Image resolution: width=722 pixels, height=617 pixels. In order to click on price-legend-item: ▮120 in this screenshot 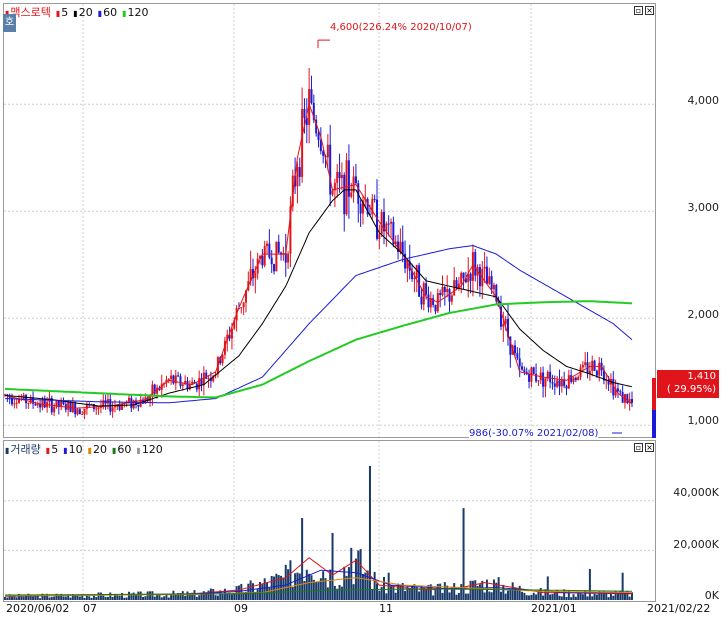, I will do `click(135, 12)`.